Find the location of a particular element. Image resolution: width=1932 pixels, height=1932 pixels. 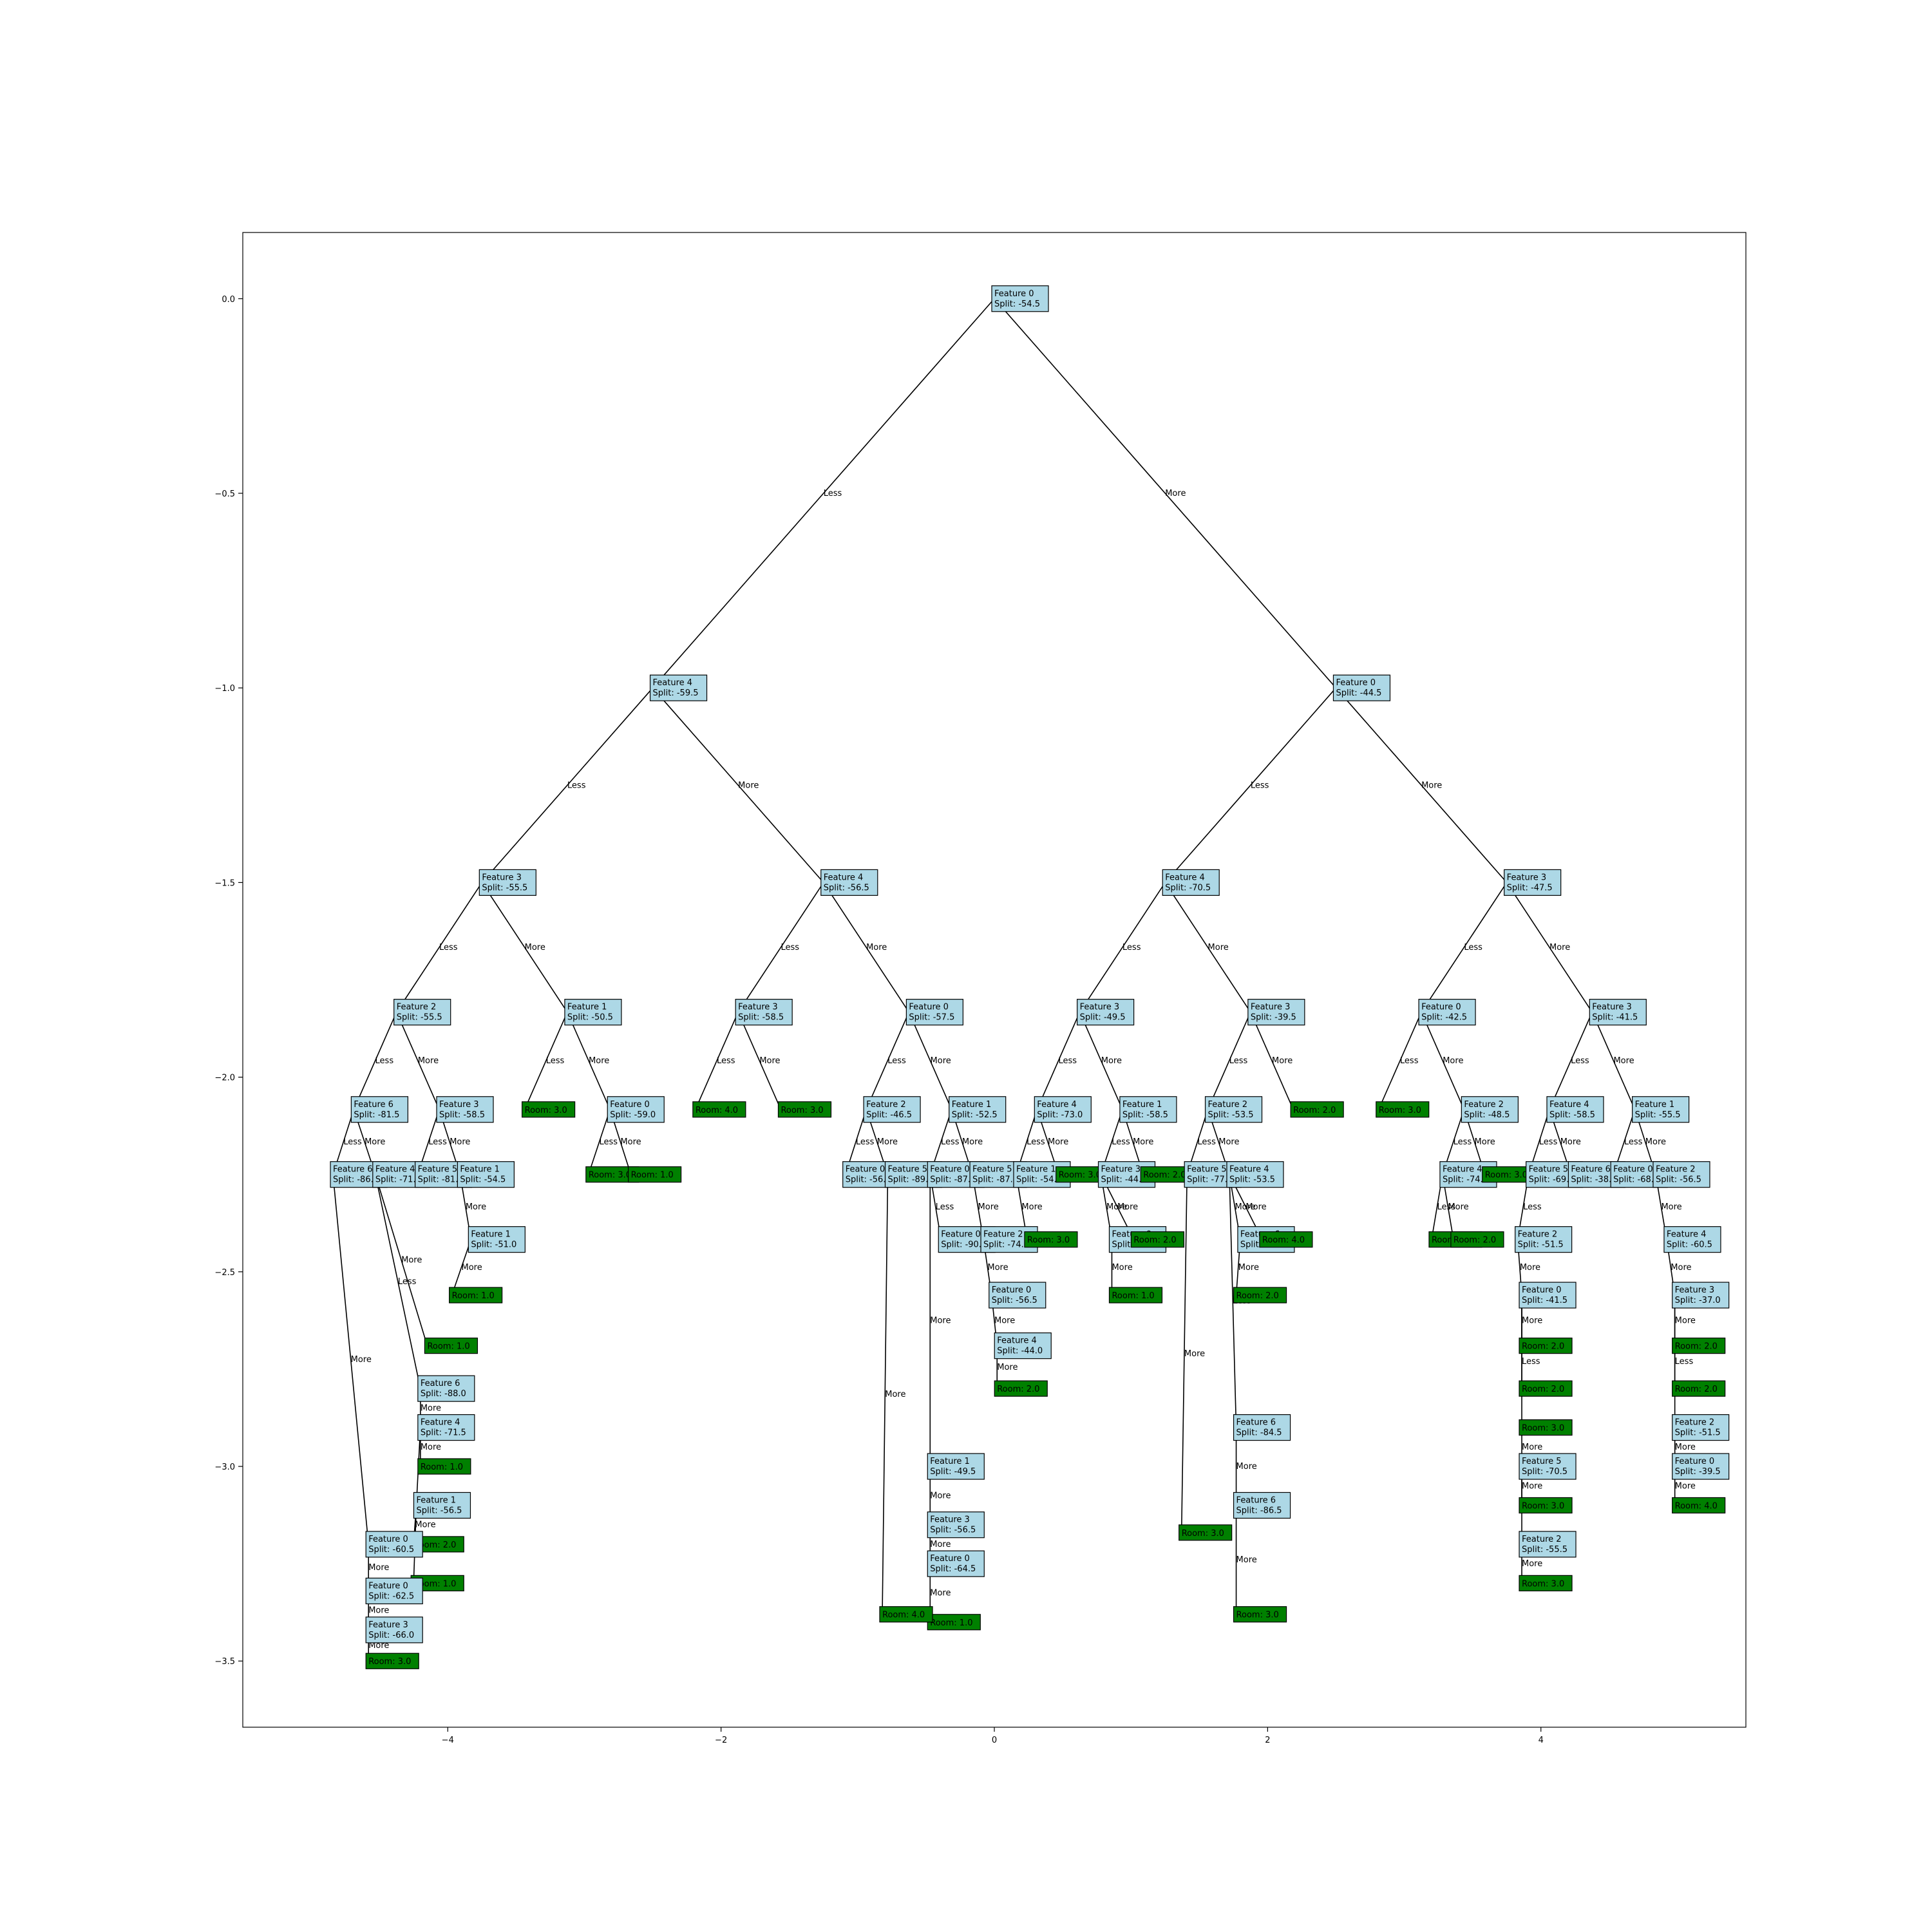

node-split-label: Split: -64.5 is located at coordinates (953, 1569).